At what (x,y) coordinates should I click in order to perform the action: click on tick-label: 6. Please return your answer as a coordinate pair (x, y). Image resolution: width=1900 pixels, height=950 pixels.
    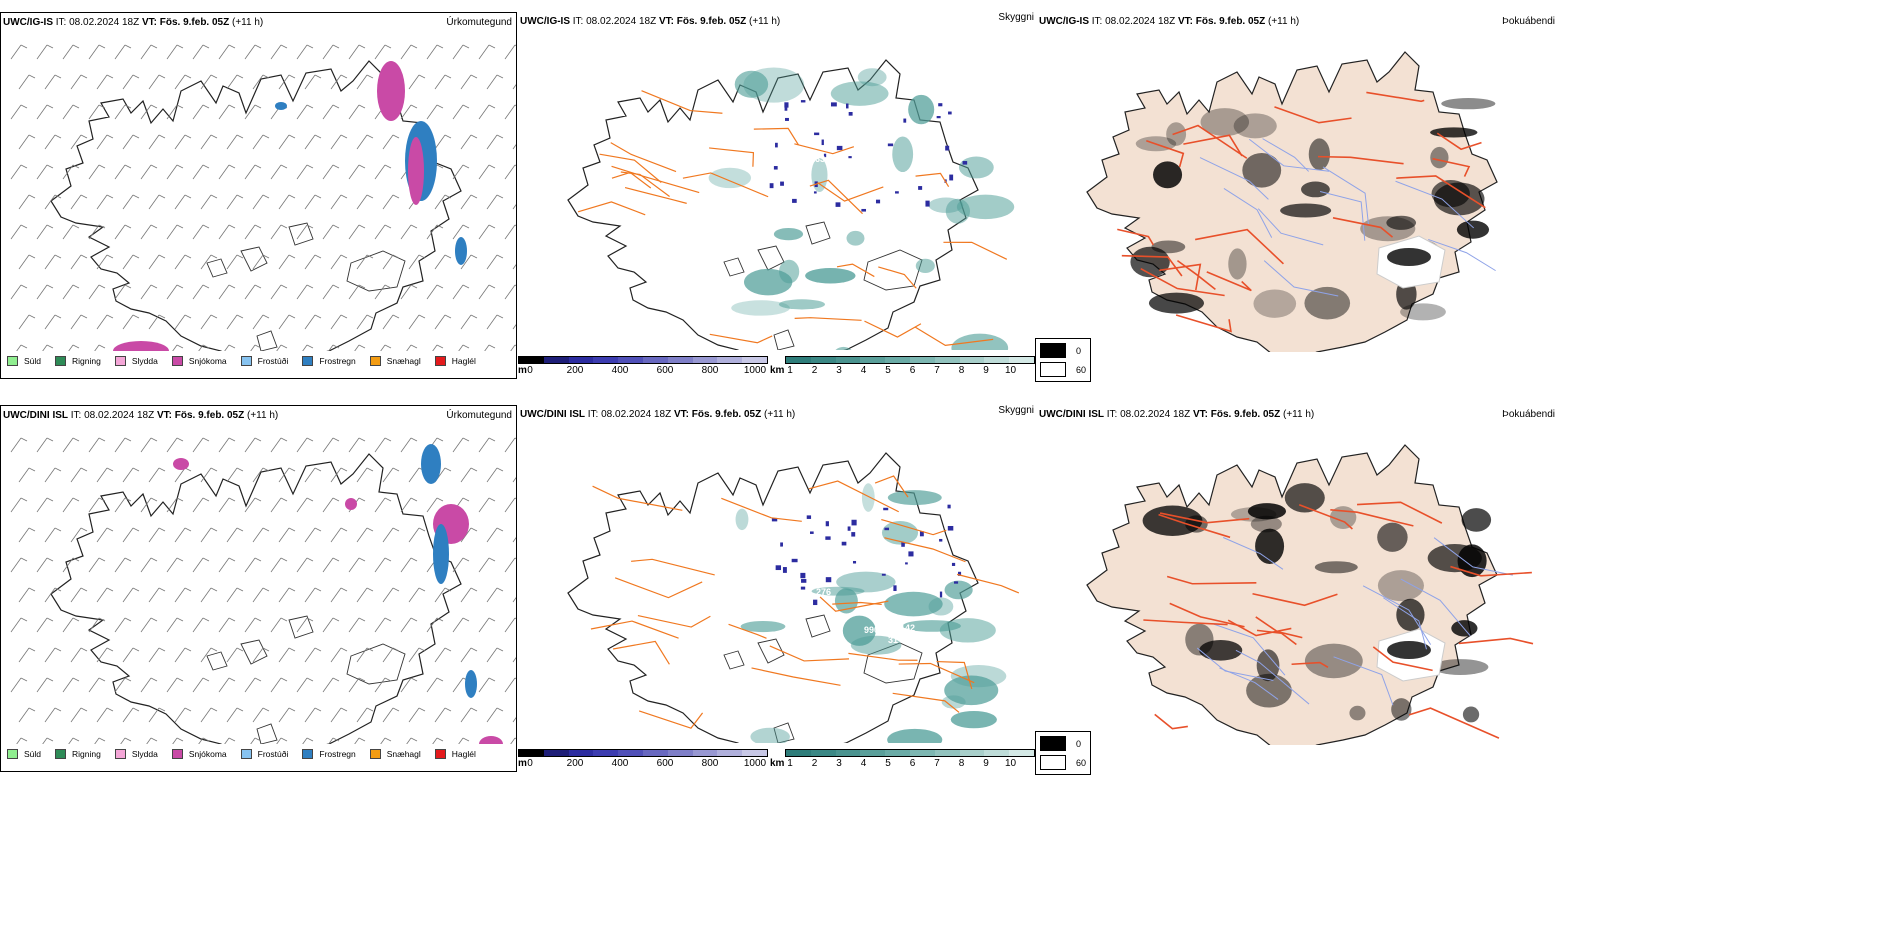
    Looking at the image, I should click on (912, 763).